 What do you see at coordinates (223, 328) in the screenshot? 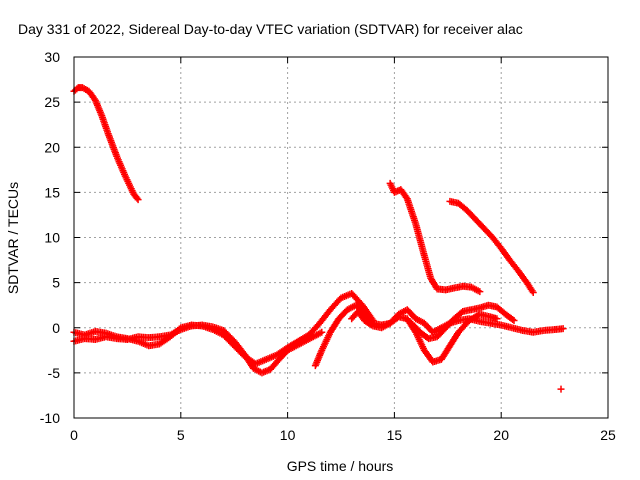
I see `series-arc-c` at bounding box center [223, 328].